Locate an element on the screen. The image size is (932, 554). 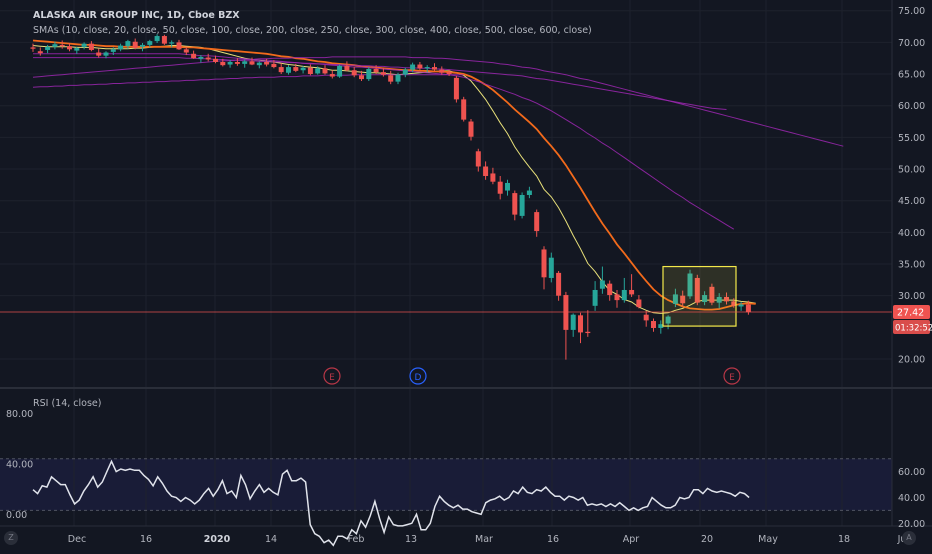
rsi-right-tick-label: 20.00 is located at coordinates (911, 524).